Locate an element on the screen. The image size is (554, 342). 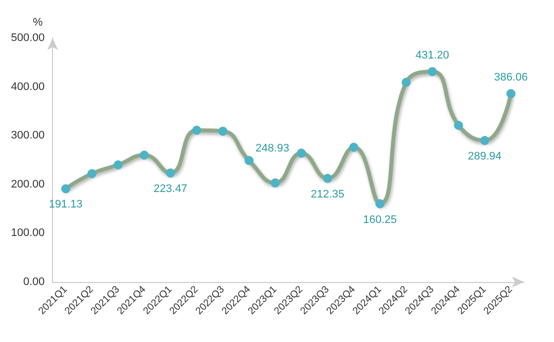
data-label: 223.47 is located at coordinates (171, 188).